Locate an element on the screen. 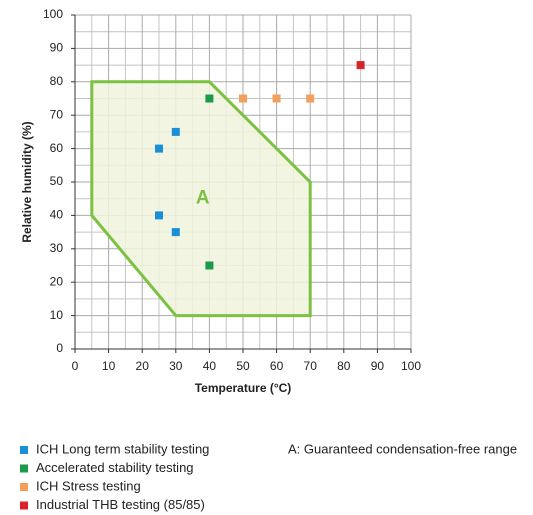 The width and height of the screenshot is (533, 515). x-tick-label: 70 is located at coordinates (311, 366).